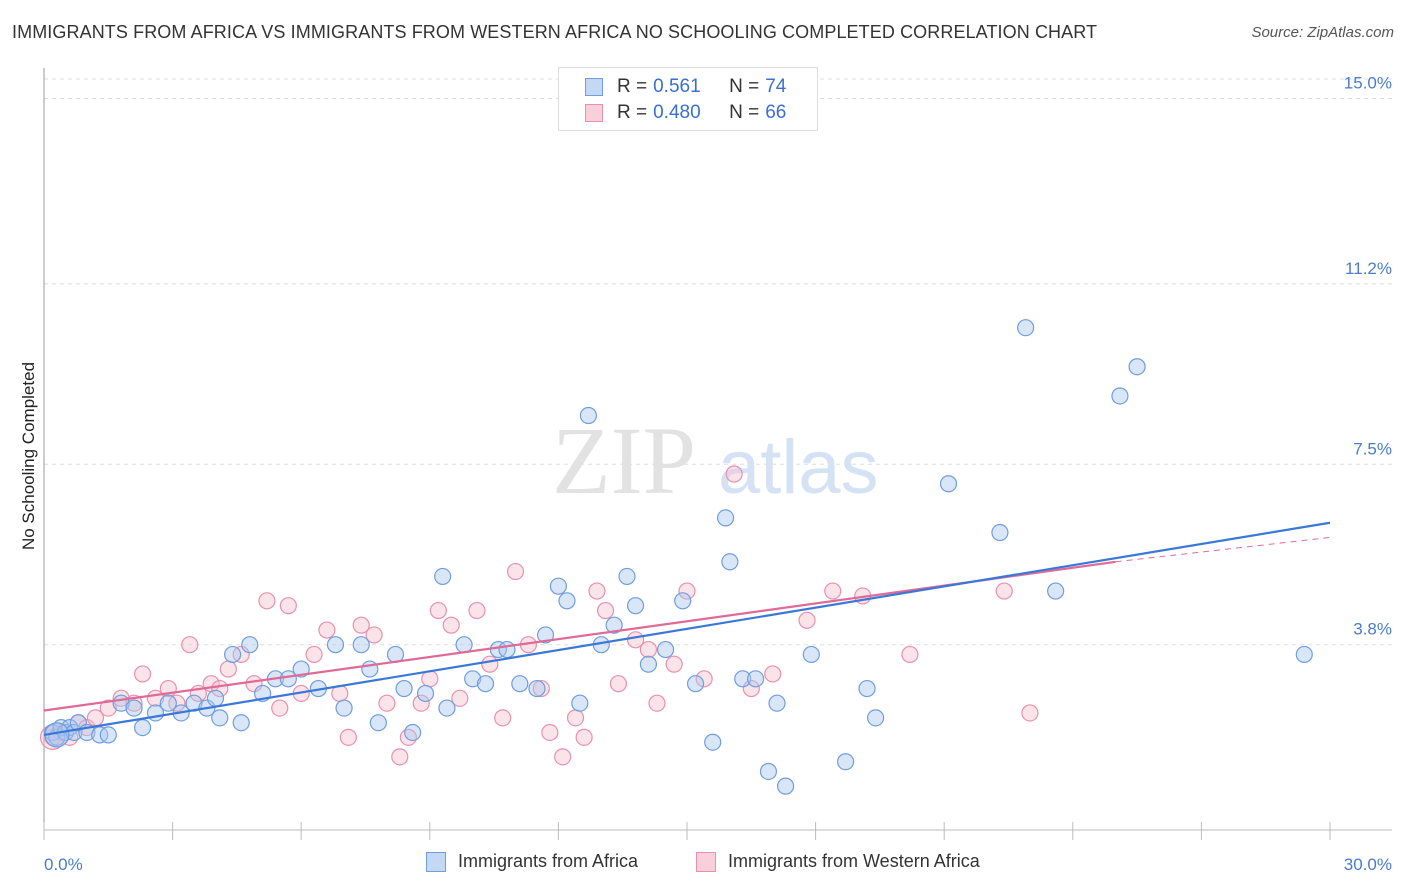 The width and height of the screenshot is (1406, 892). Describe the element at coordinates (677, 112) in the screenshot. I see `legend-r-value: 0.480` at that location.